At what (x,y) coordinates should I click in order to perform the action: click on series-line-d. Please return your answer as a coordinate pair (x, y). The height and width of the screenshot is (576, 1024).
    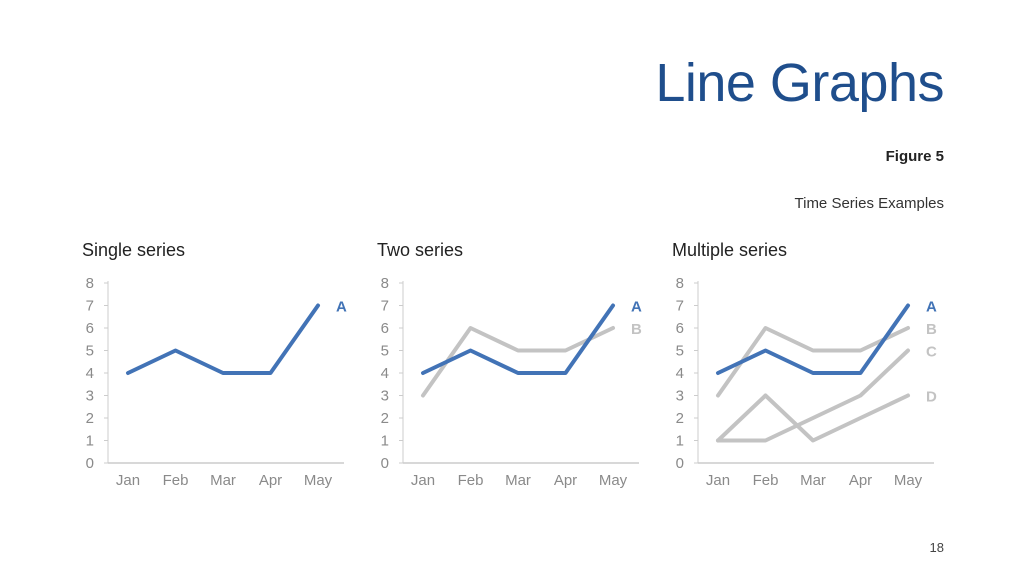
    Looking at the image, I should click on (813, 418).